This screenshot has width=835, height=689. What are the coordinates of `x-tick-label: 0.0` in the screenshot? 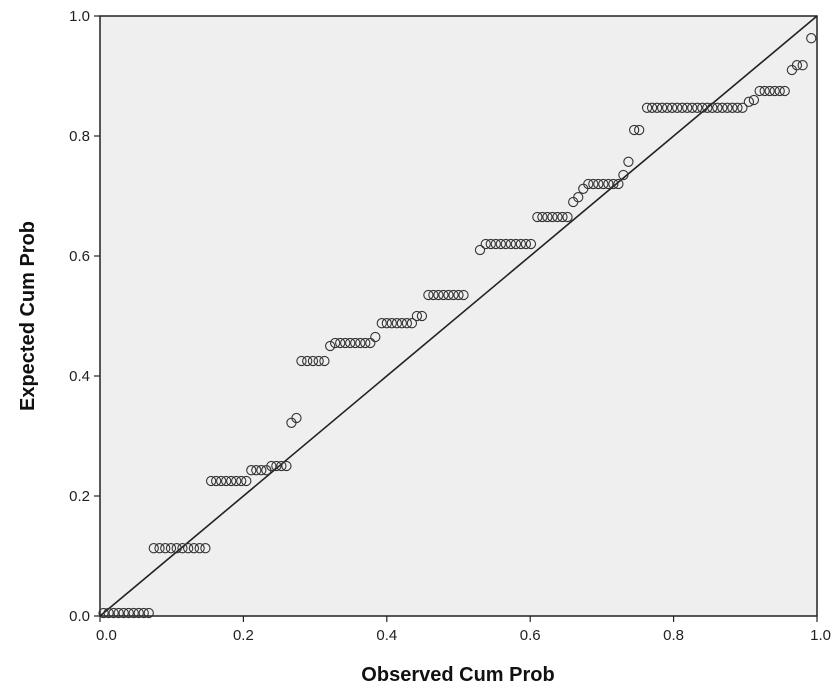 It's located at (106, 635).